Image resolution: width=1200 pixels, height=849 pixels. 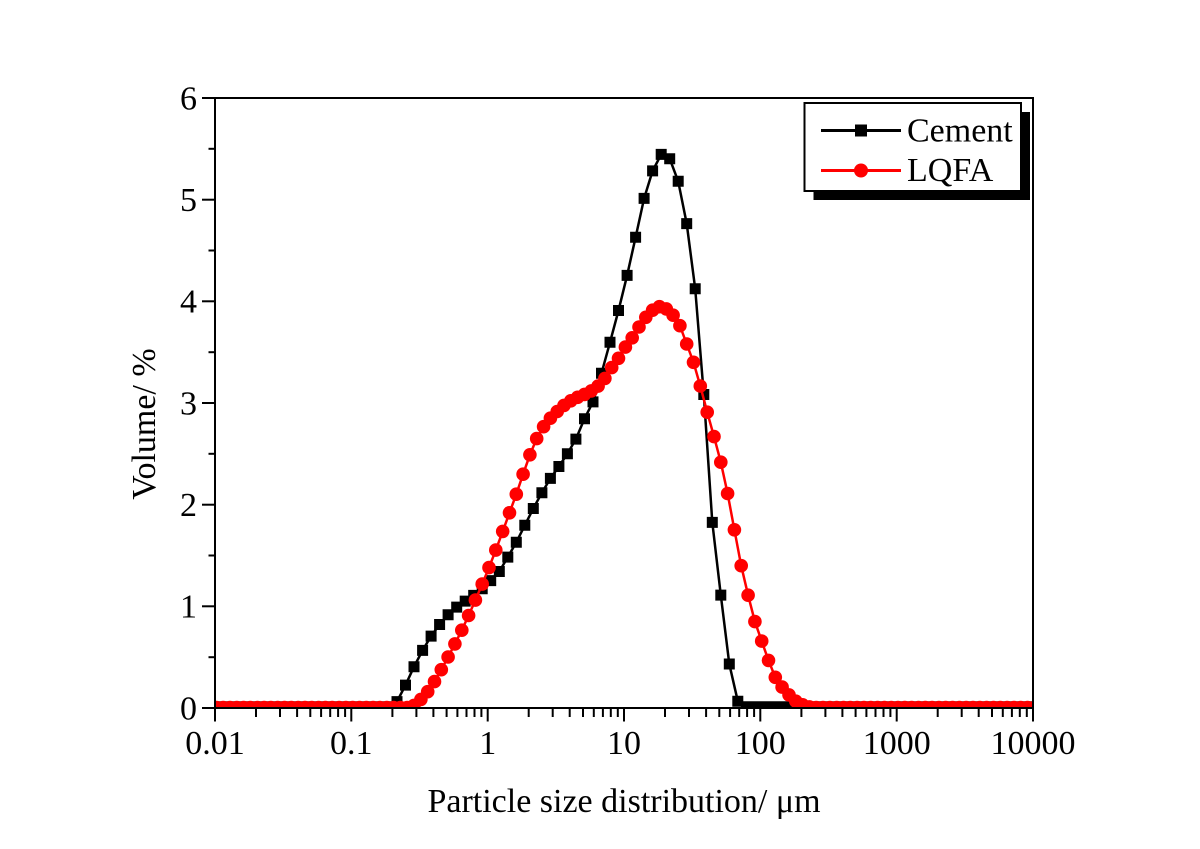 I want to click on svg-text: Volume/ %, so click(x=144, y=423).